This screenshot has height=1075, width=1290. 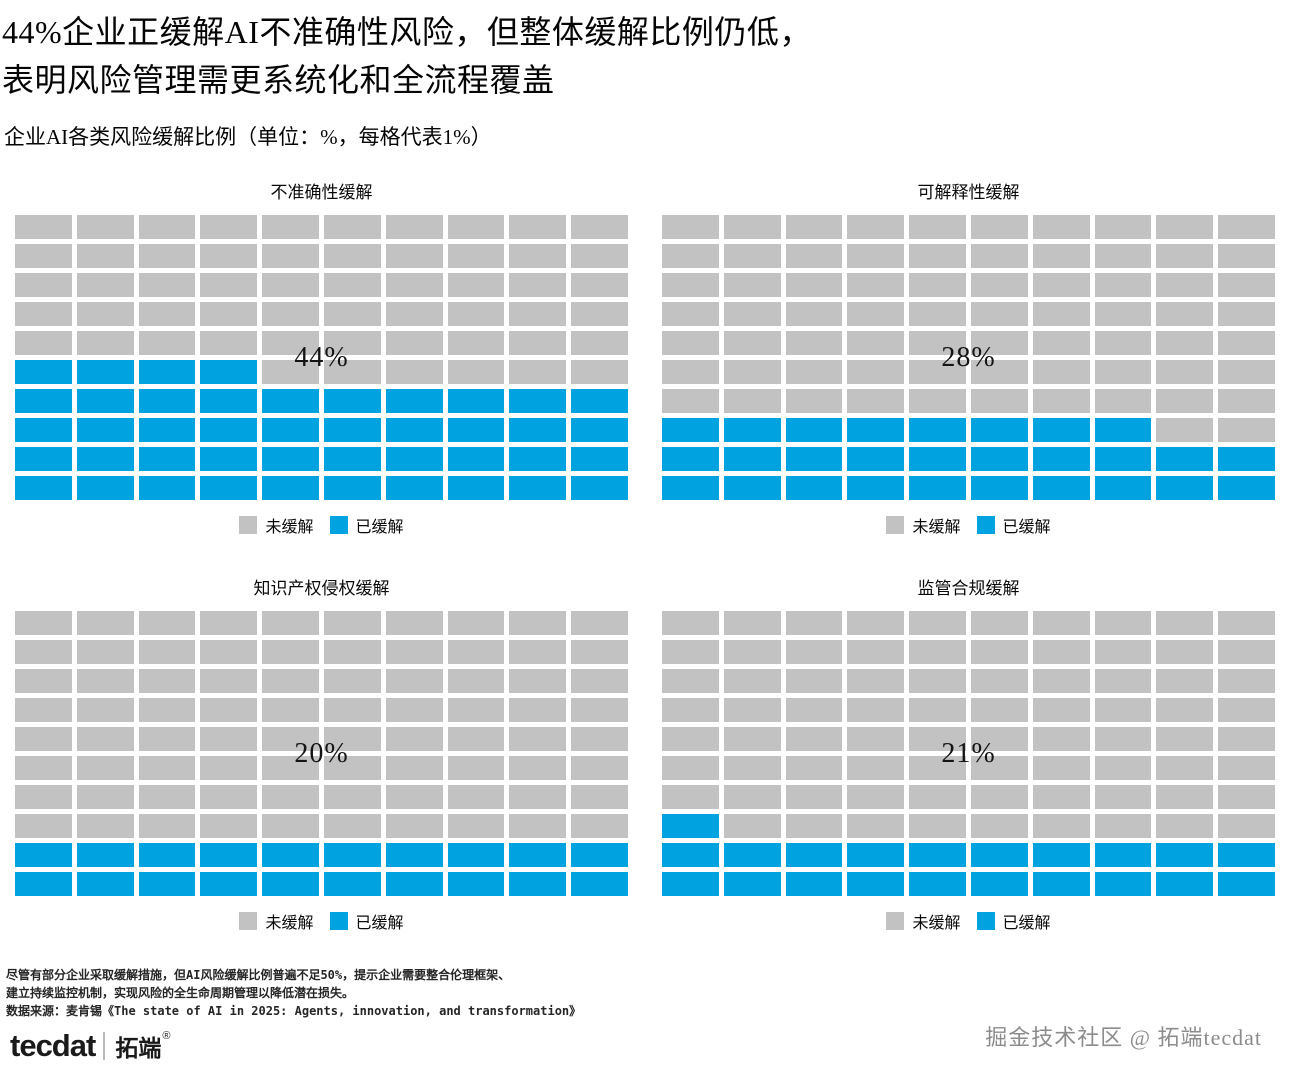 I want to click on logo-brand-text: tecdat, so click(x=53, y=1045).